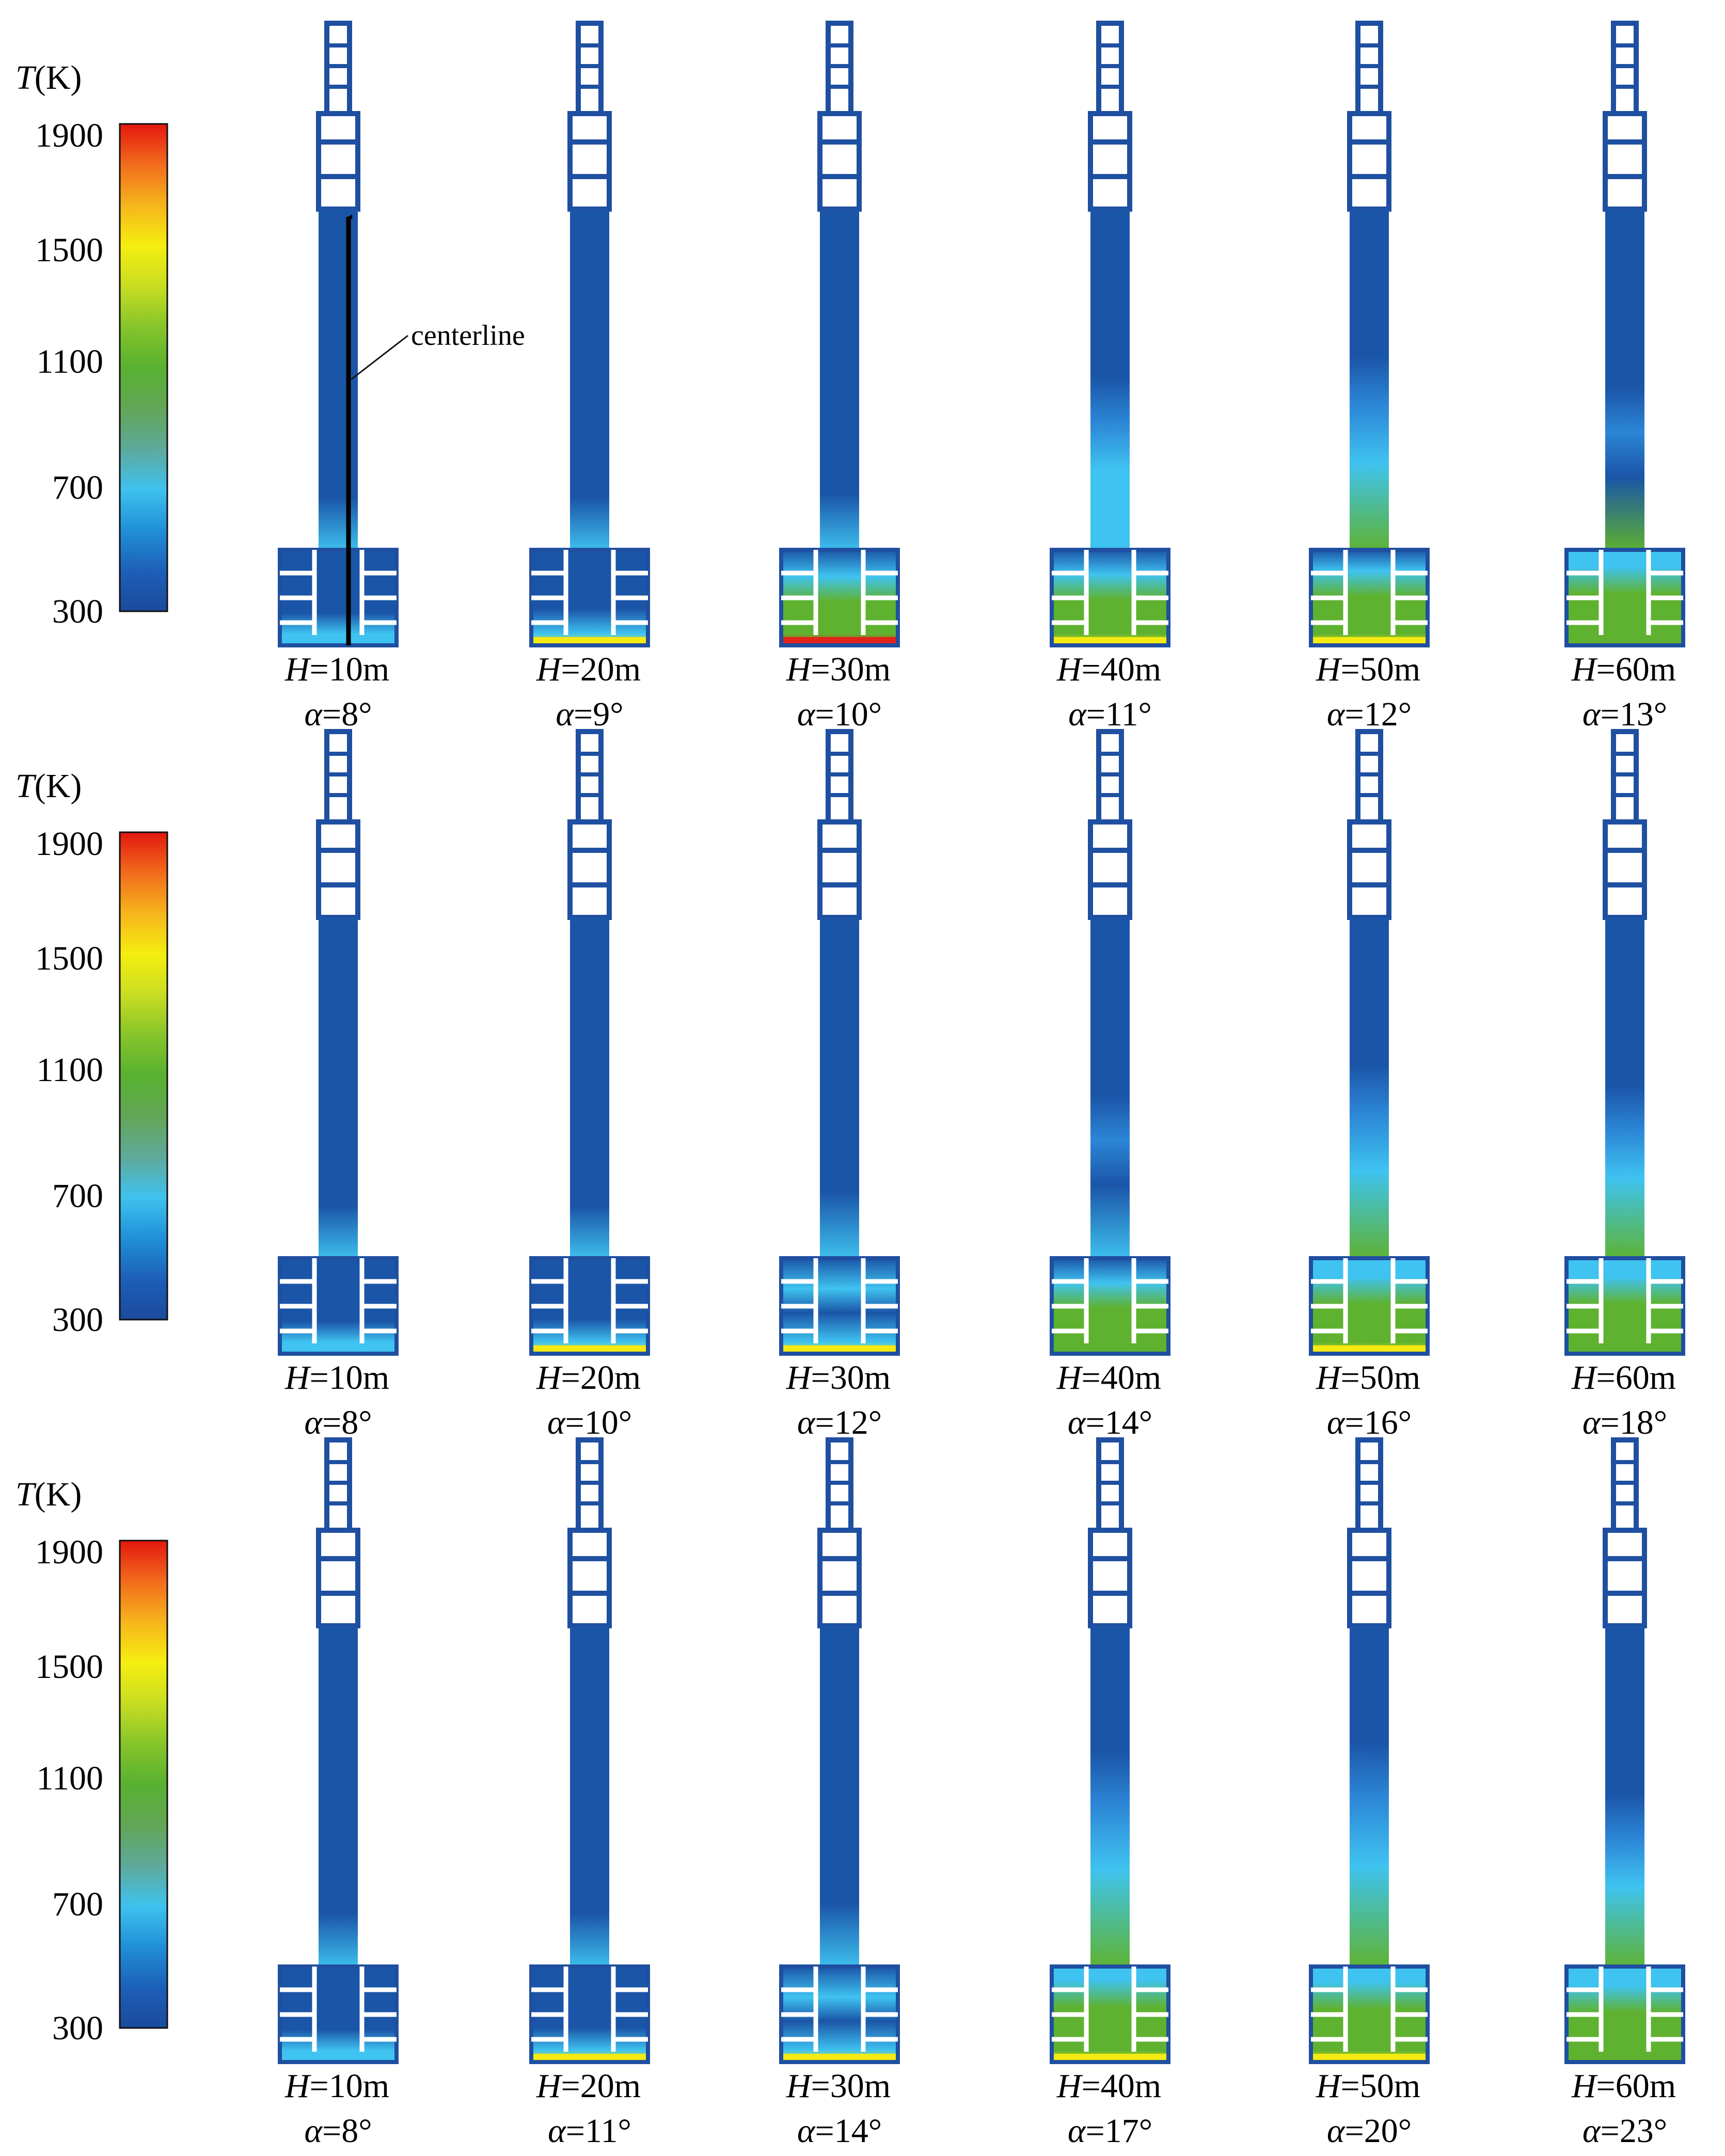  Describe the element at coordinates (589, 1085) in the screenshot. I see `building-panel: H=20m α=10°` at that location.